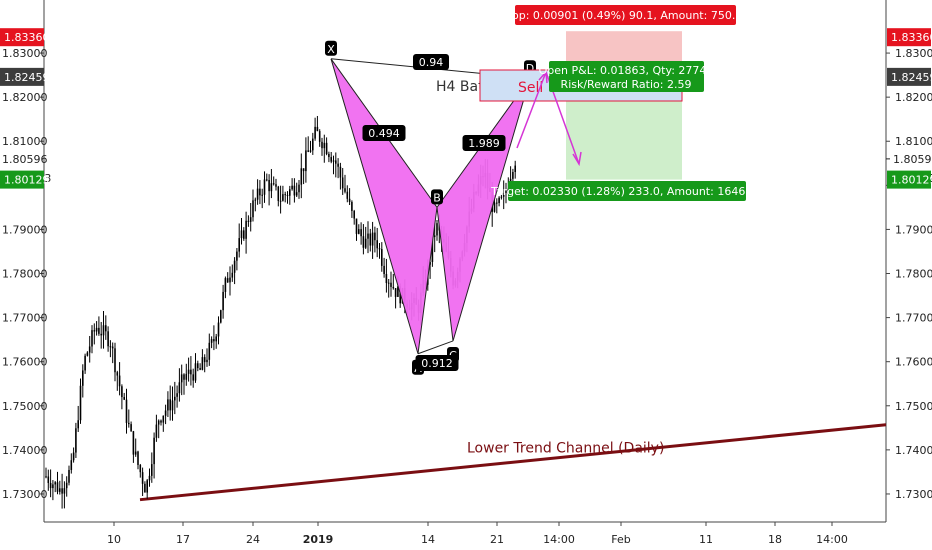 This screenshot has height=550, width=932. Describe the element at coordinates (909, 76) in the screenshot. I see `price-marker-entry-right` at that location.